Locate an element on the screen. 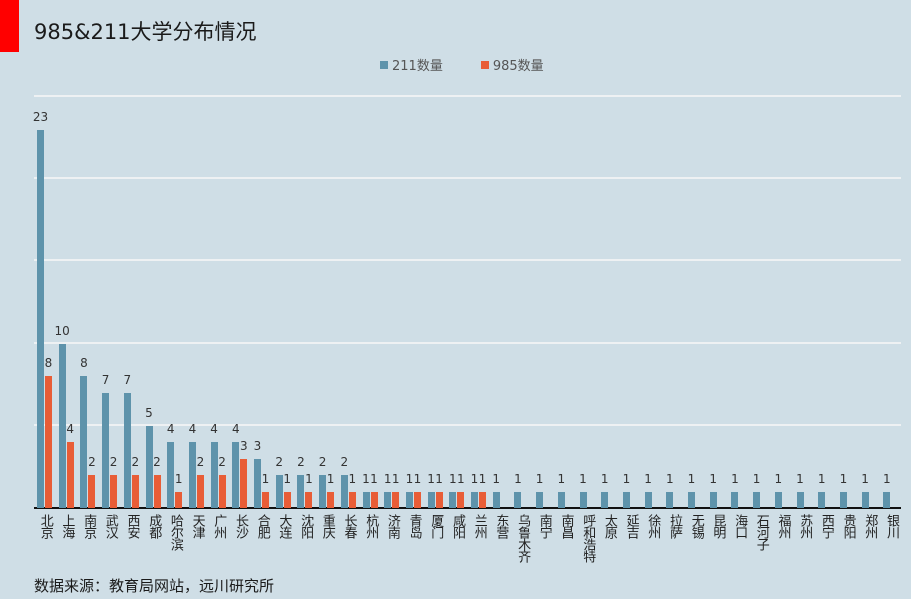 The width and height of the screenshot is (911, 599). title-accent-bar is located at coordinates (9, 26).